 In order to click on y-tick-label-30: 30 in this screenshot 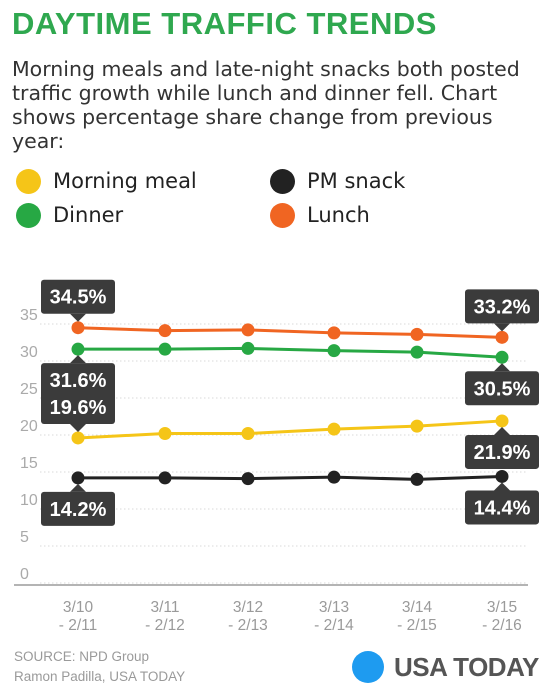, I will do `click(29, 352)`.